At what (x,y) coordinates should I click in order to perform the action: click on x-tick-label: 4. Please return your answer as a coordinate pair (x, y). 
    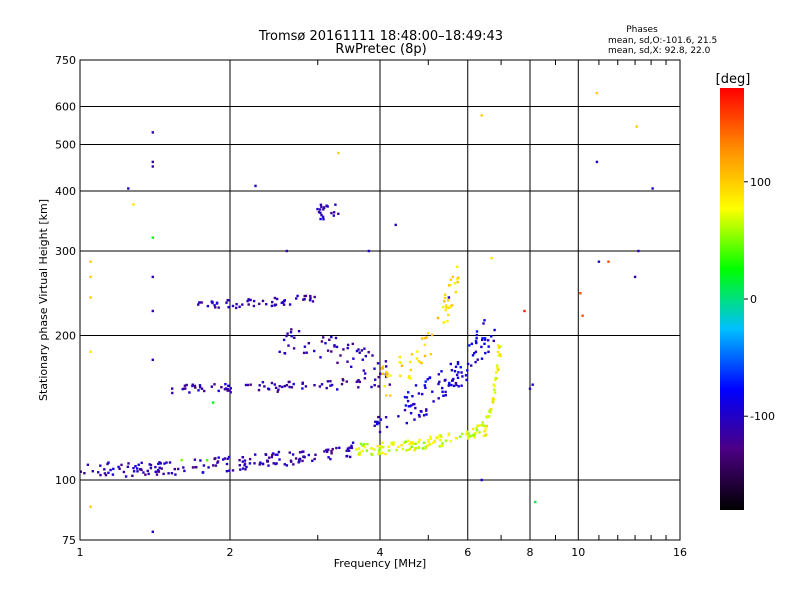
    Looking at the image, I should click on (380, 552).